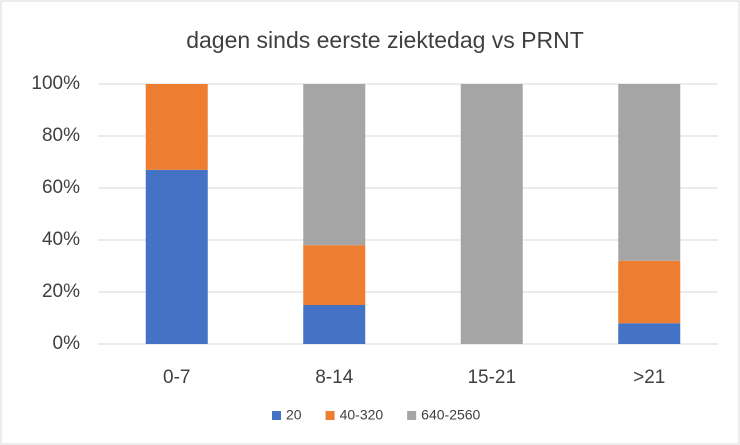 The height and width of the screenshot is (445, 740). What do you see at coordinates (67, 343) in the screenshot?
I see `y-tick-label: 0%` at bounding box center [67, 343].